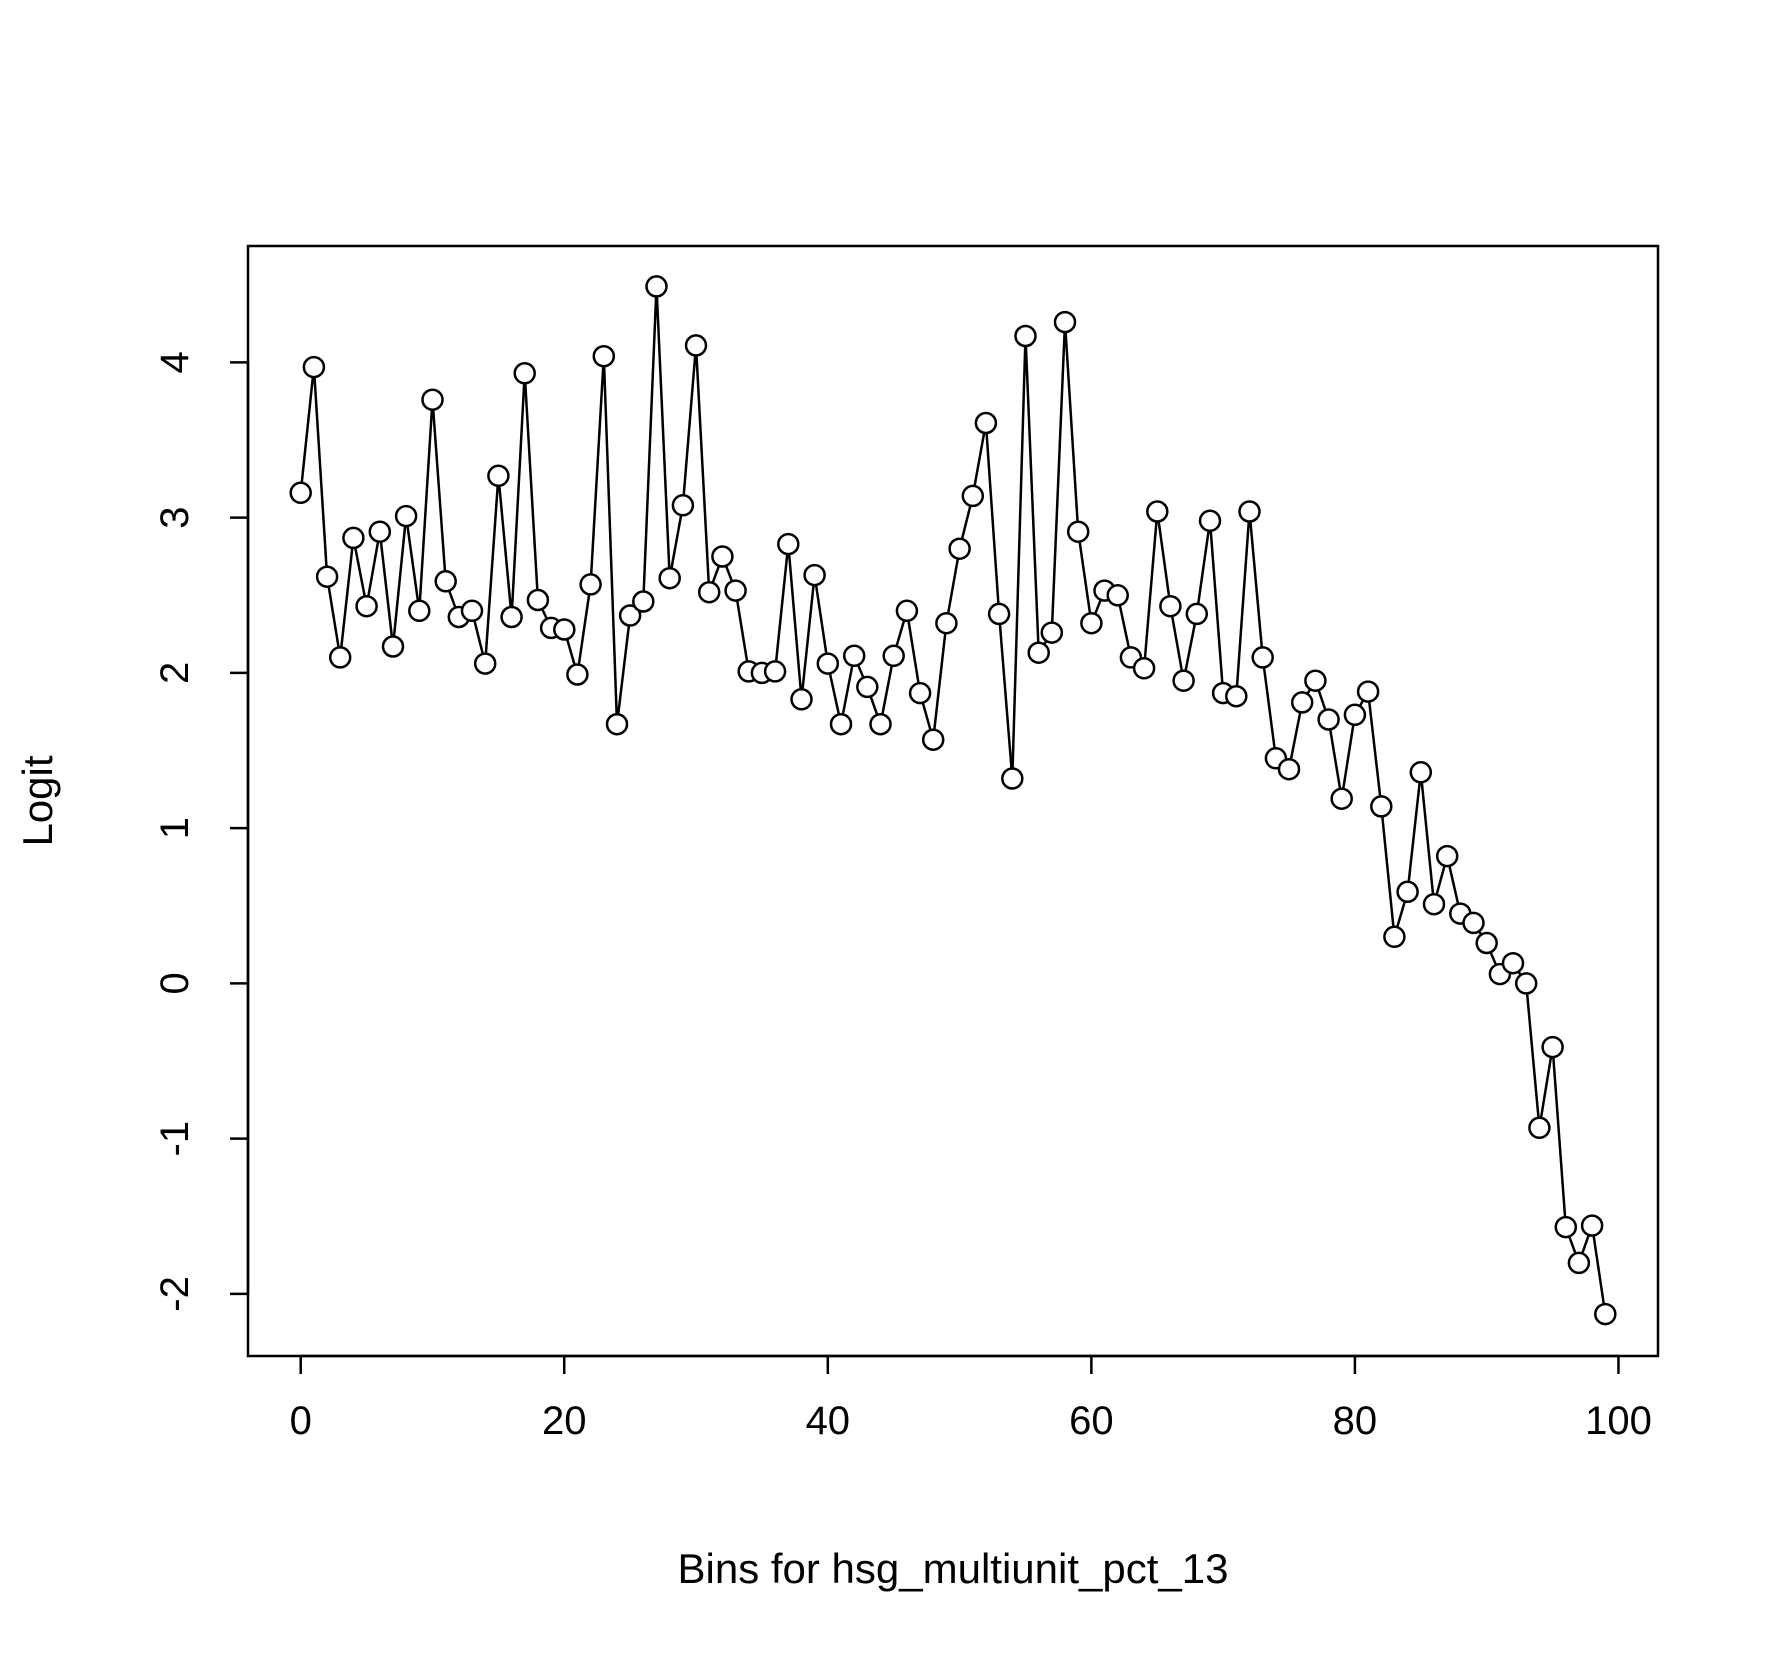 This screenshot has height=1653, width=1771. Describe the element at coordinates (37, 800) in the screenshot. I see `y-axis-title: Logit` at that location.